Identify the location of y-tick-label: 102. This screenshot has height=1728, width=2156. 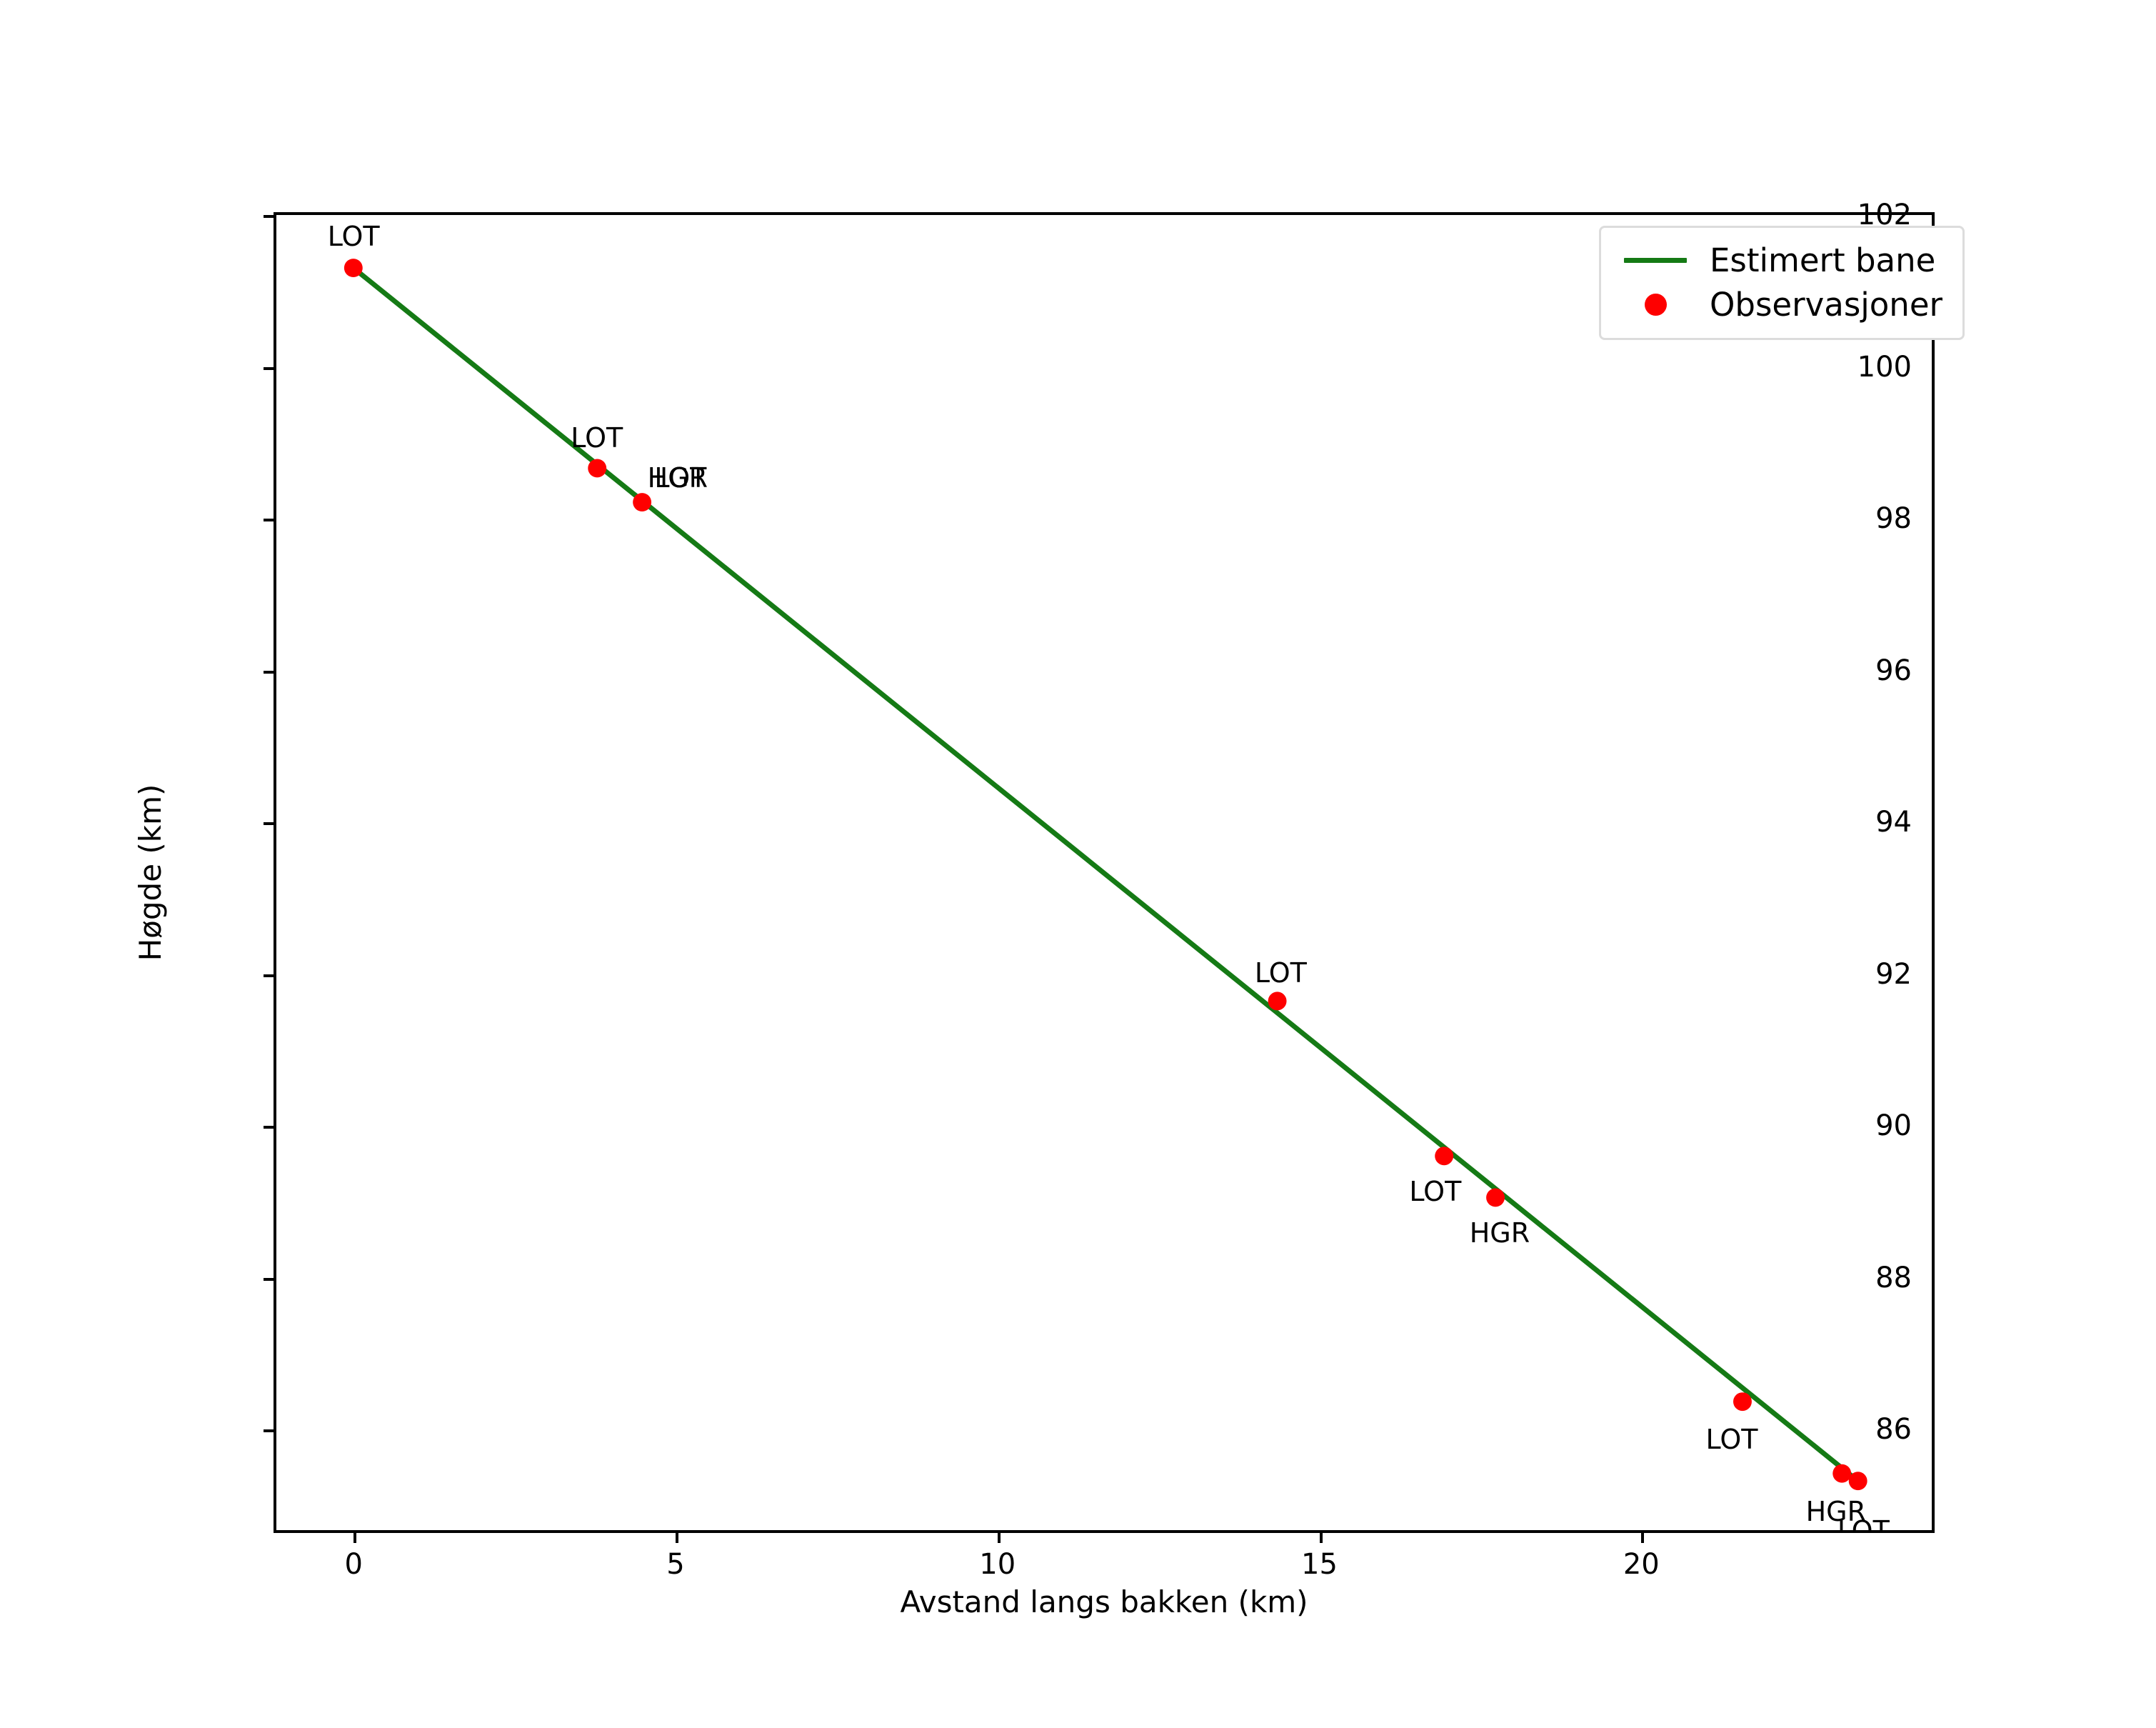
(1885, 215).